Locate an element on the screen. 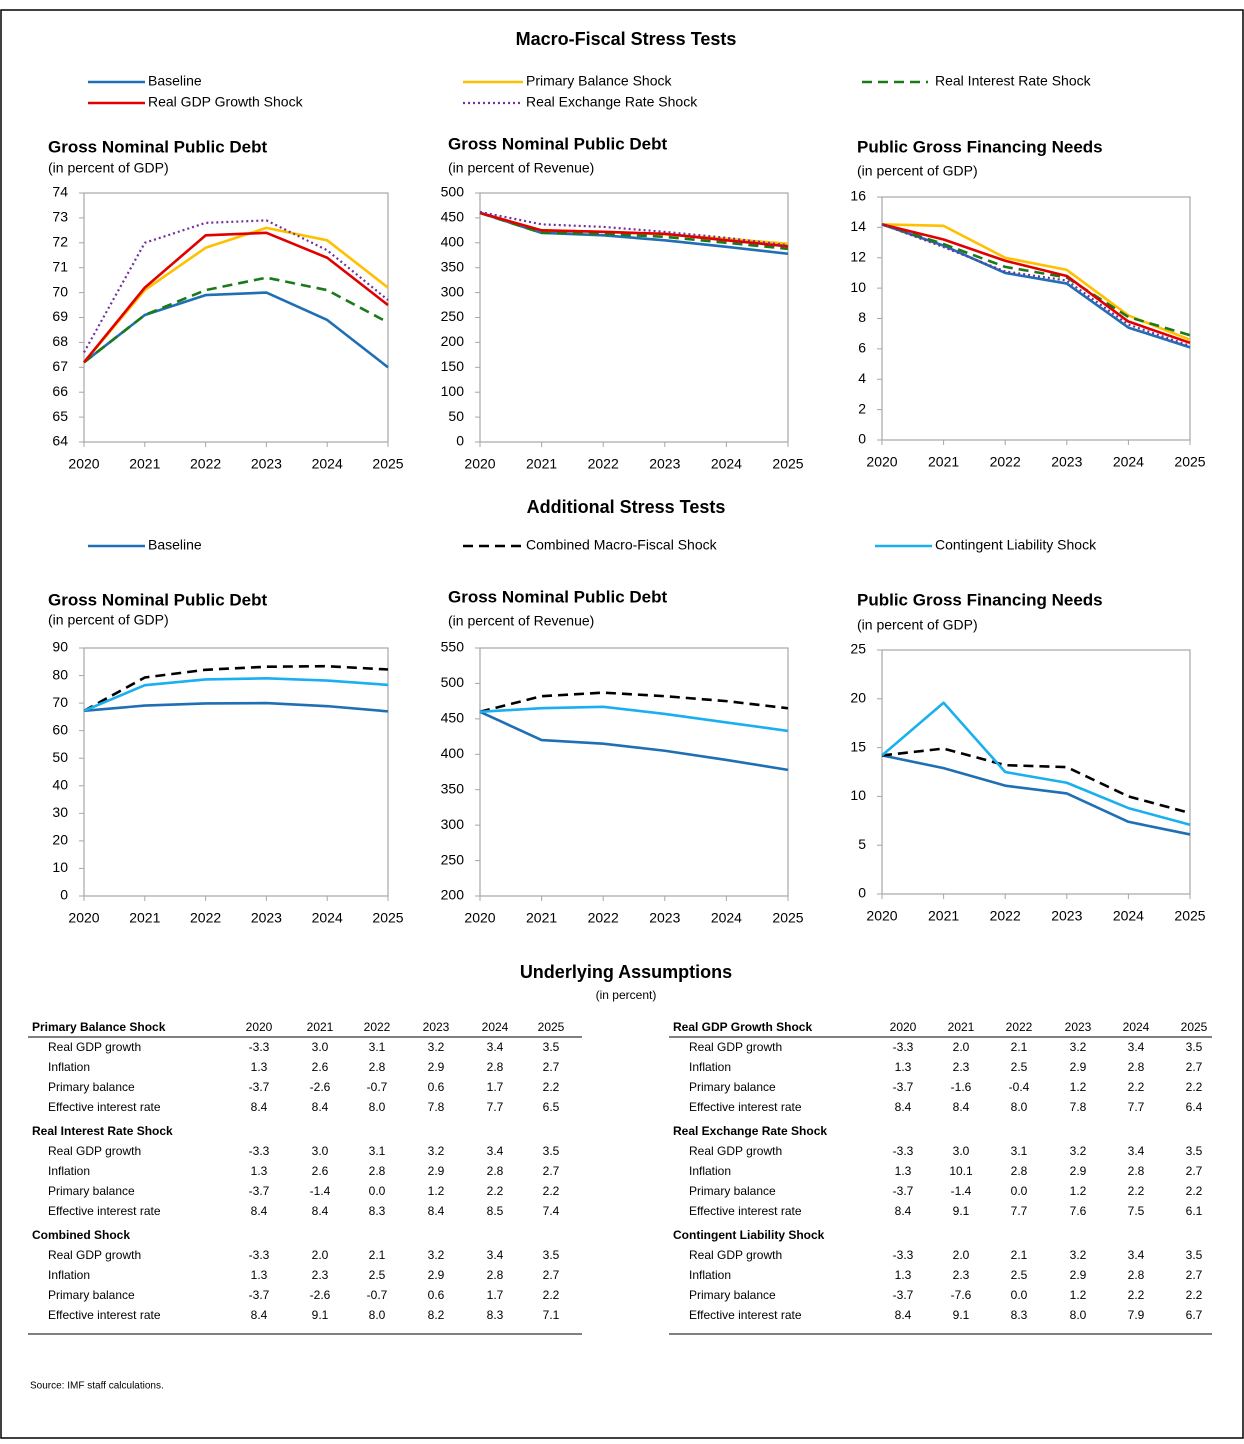 The image size is (1244, 1444). x-tick-label: 2022 is located at coordinates (205, 918).